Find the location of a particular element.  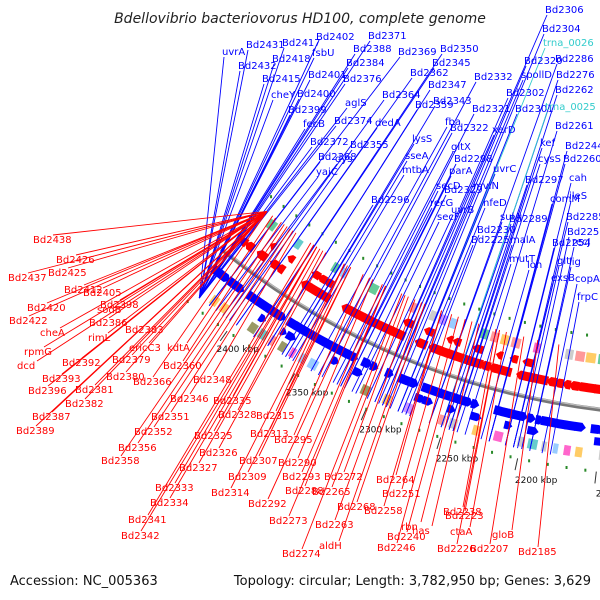

forward-gene-label: recJ is located at coordinates (581, 242).